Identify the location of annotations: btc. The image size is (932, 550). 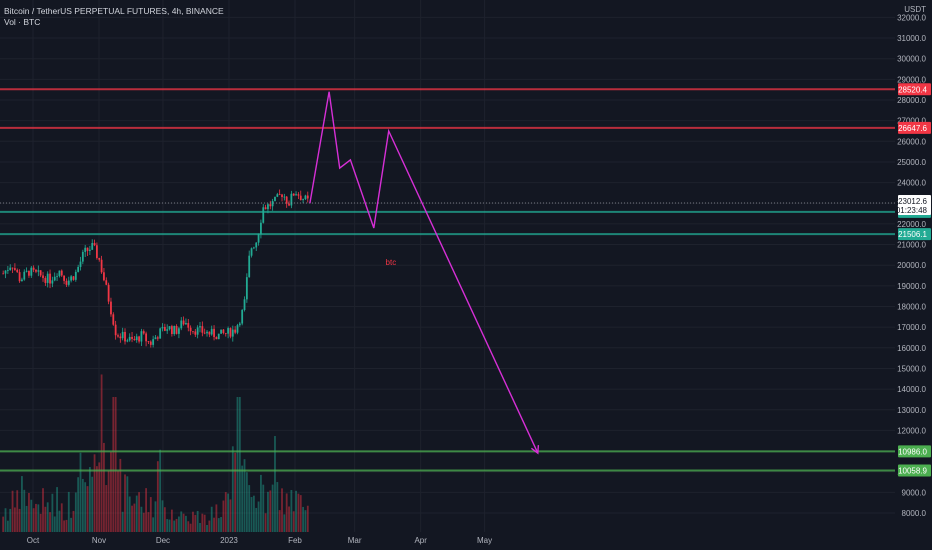
(391, 262).